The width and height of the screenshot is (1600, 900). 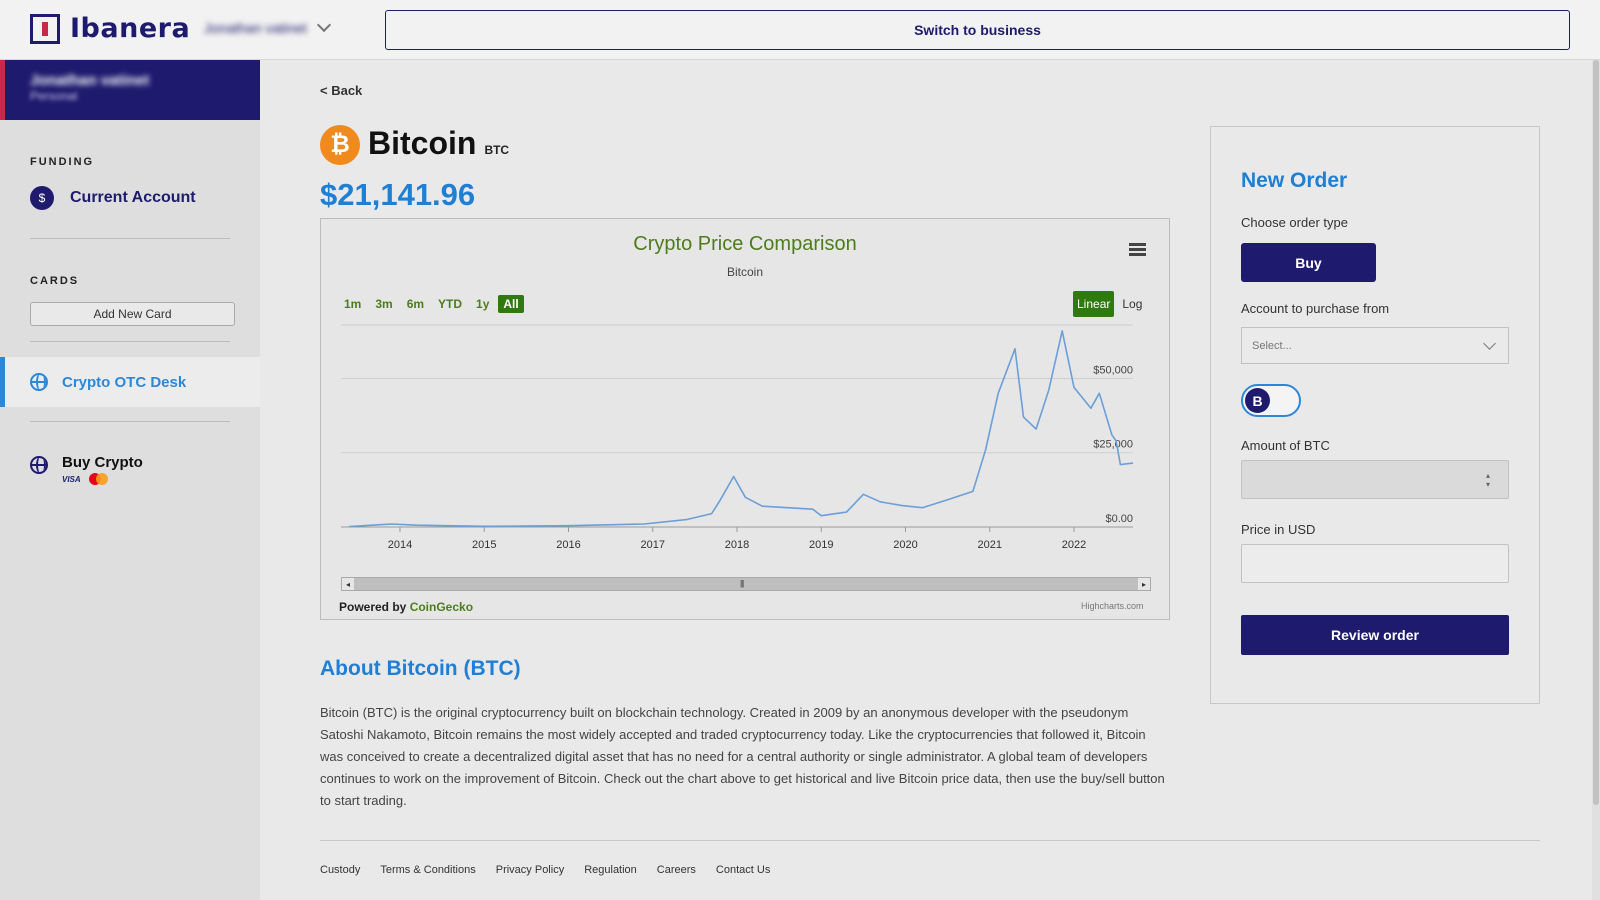 What do you see at coordinates (1074, 545) in the screenshot?
I see `x-tick-label: 2022` at bounding box center [1074, 545].